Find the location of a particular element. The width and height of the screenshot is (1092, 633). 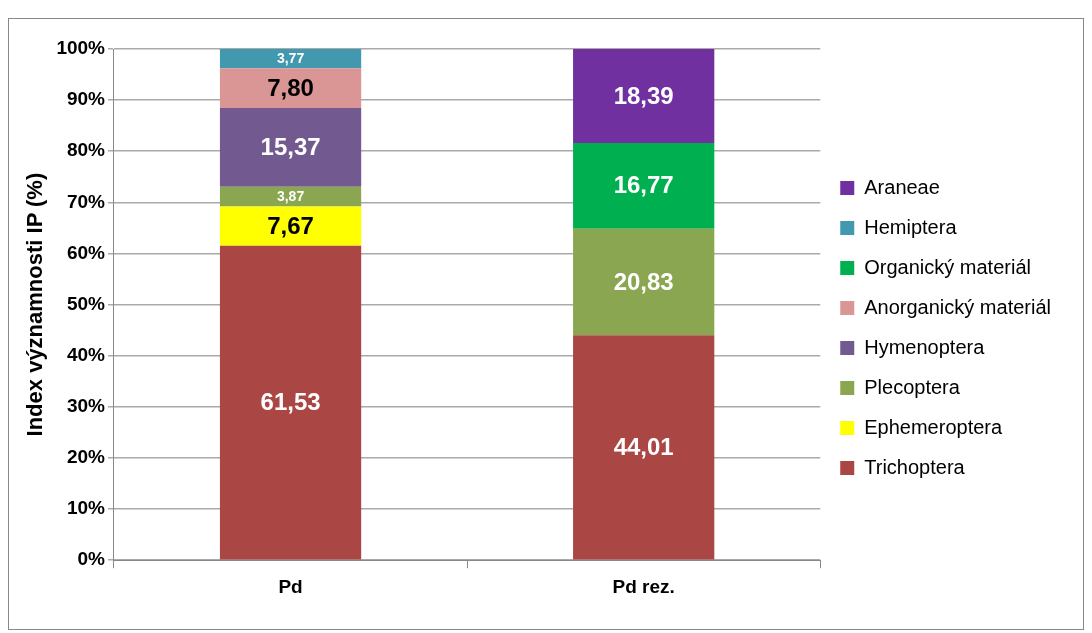

y-tick-label: 30% is located at coordinates (86, 406).